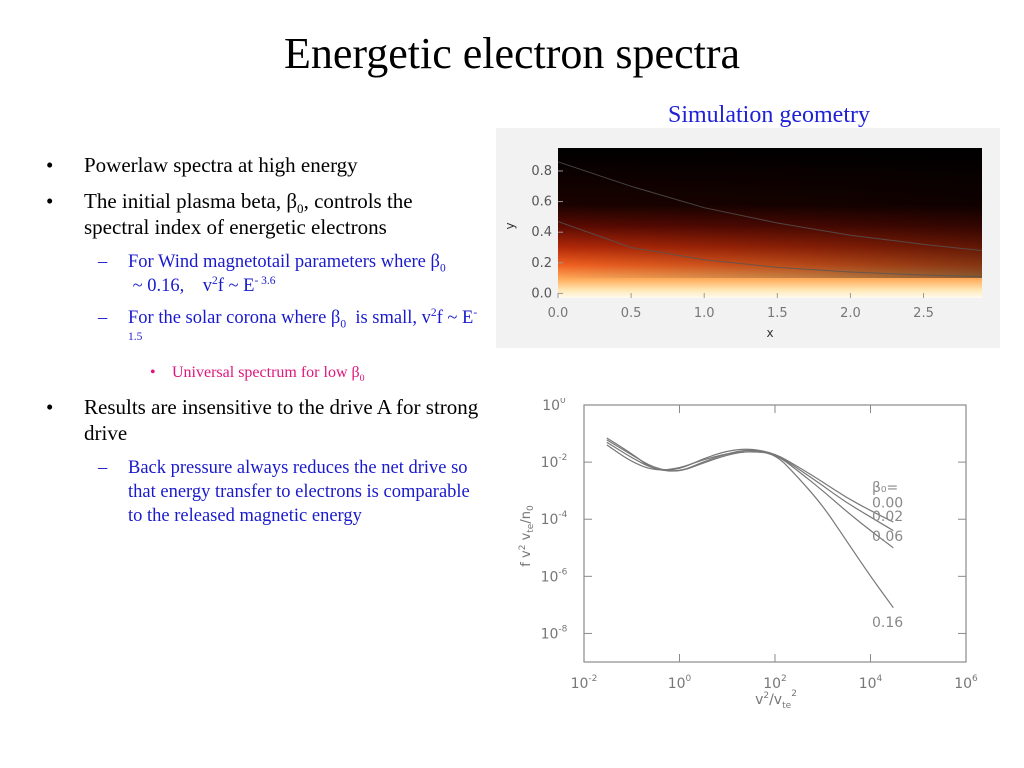 The width and height of the screenshot is (1024, 768). Describe the element at coordinates (541, 202) in the screenshot. I see `y-tick-label: 0.6` at that location.